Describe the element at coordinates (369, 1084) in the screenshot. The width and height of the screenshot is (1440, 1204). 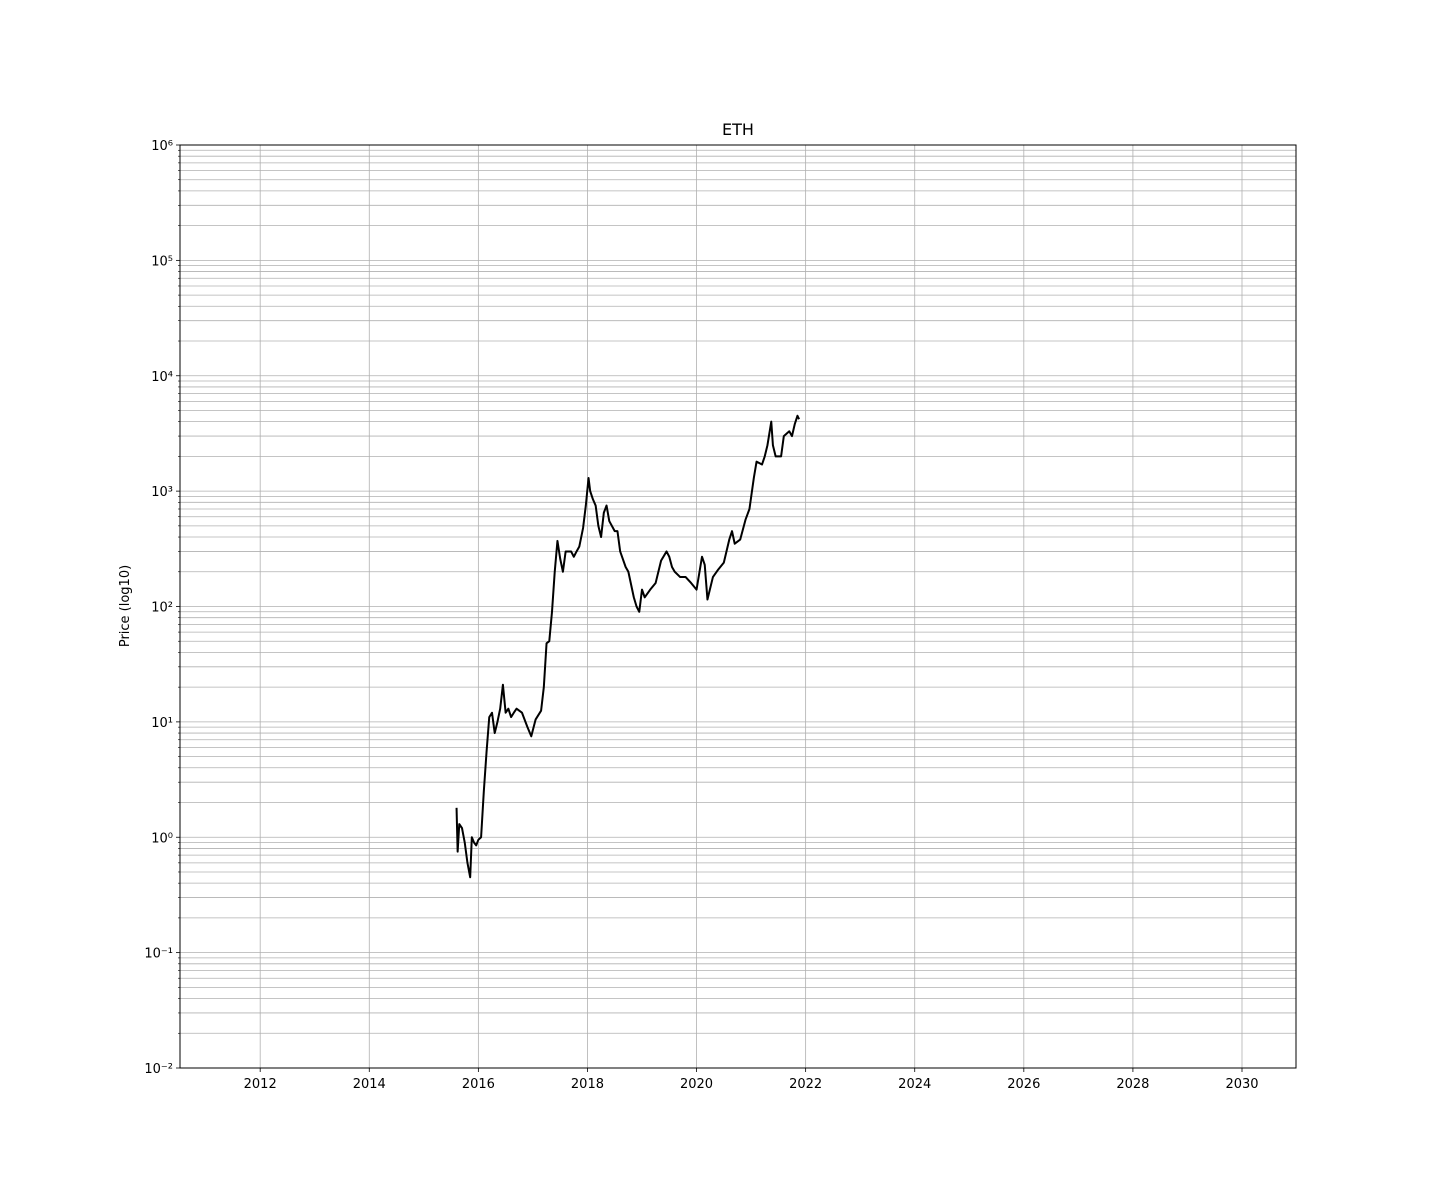
I see `x-tick-label: 2014` at that location.